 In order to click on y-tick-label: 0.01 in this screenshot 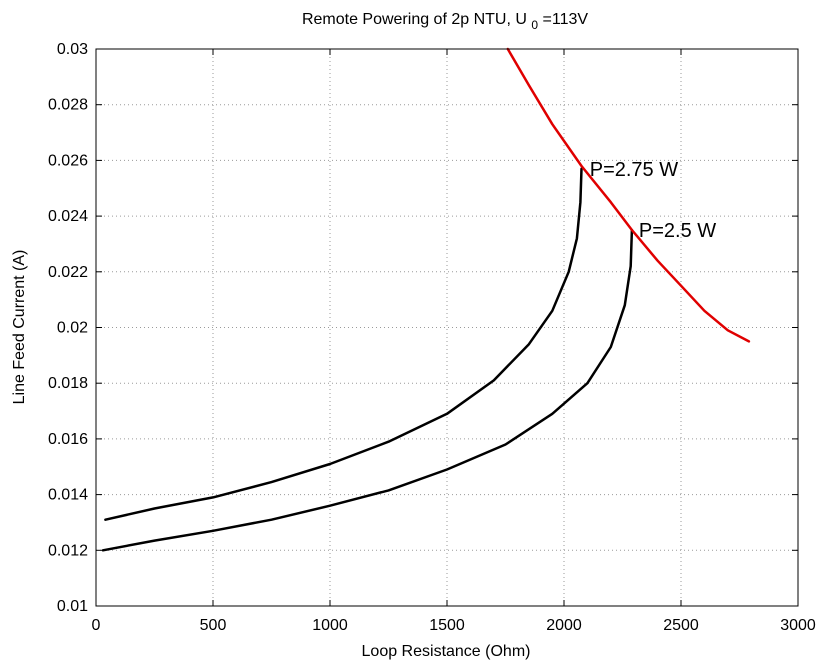, I will do `click(72, 606)`.